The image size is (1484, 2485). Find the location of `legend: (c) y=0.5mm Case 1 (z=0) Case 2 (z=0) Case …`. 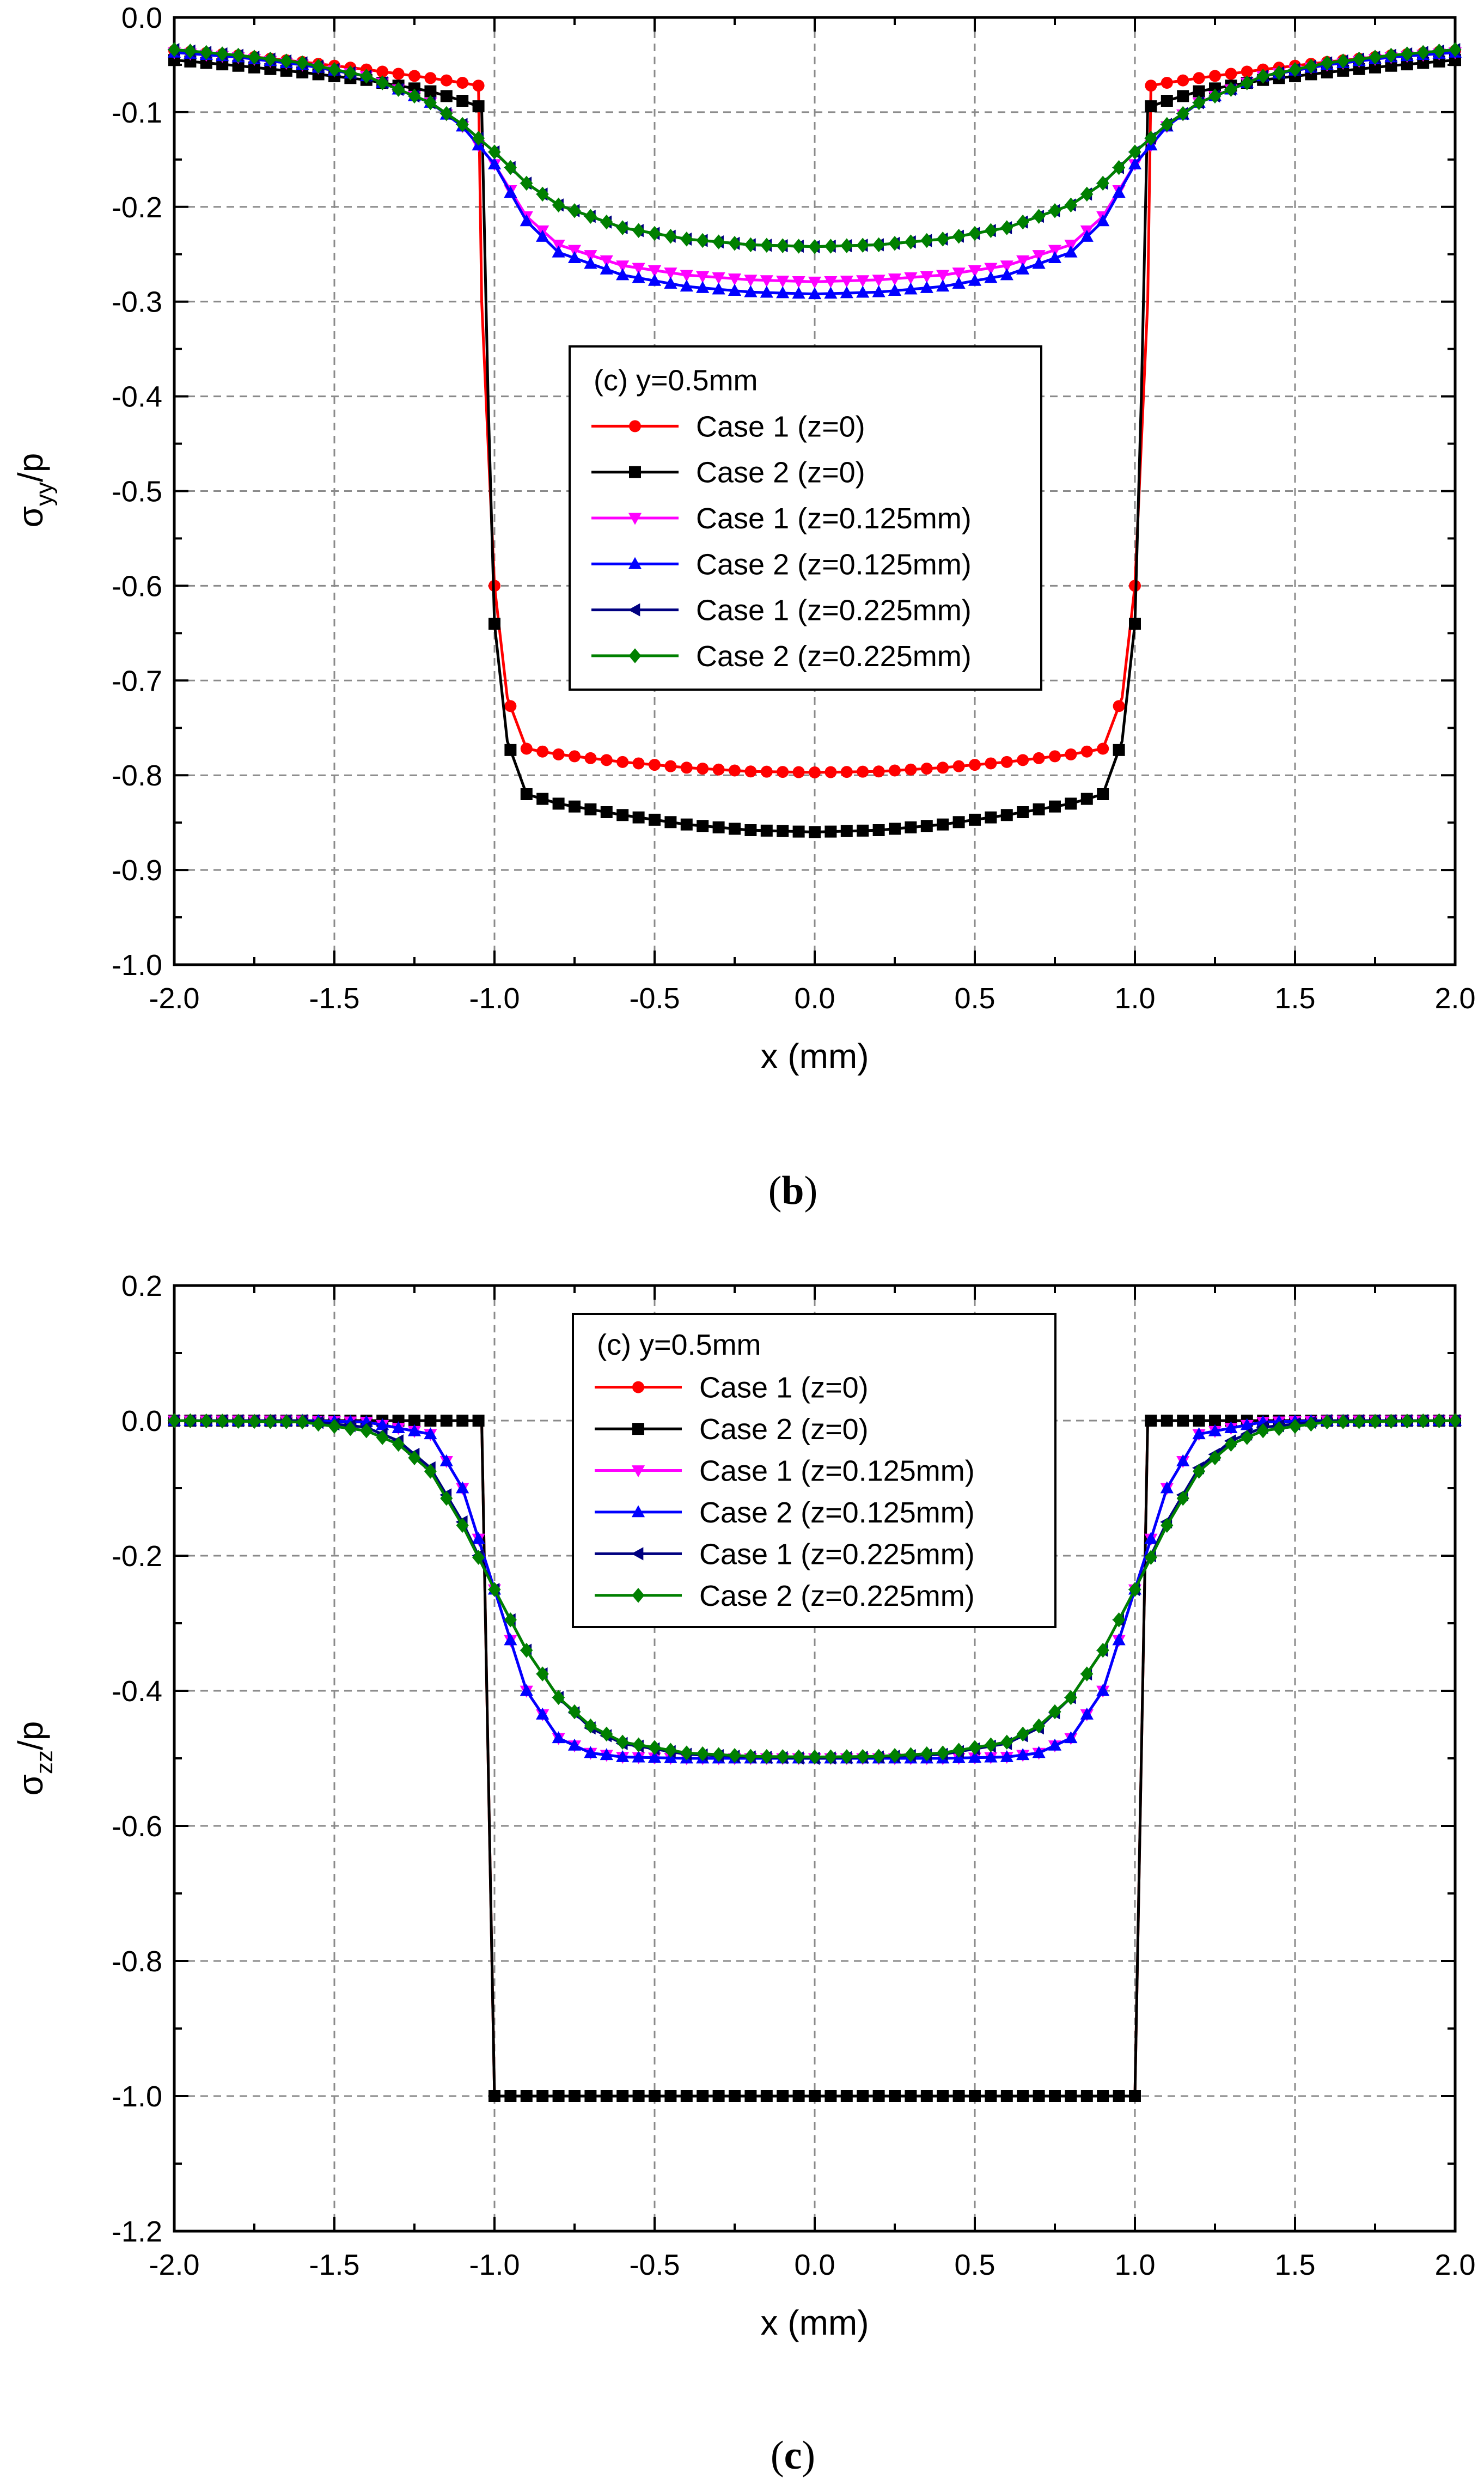

legend: (c) y=0.5mm Case 1 (z=0) Case 2 (z=0) Case … is located at coordinates (805, 518).